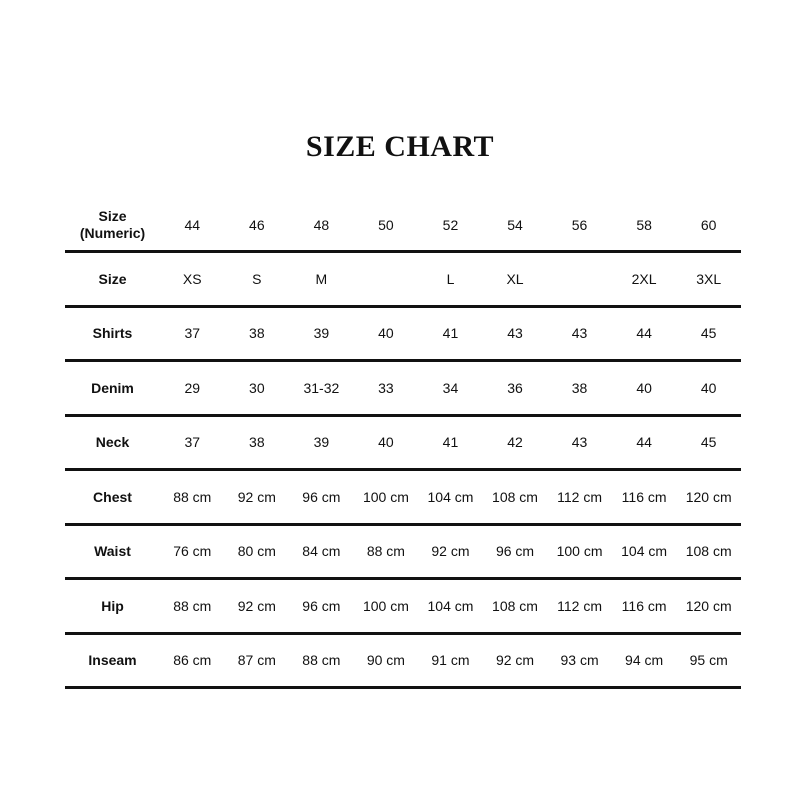 Image resolution: width=800 pixels, height=800 pixels. I want to click on table-cell: 91 cm, so click(450, 661).